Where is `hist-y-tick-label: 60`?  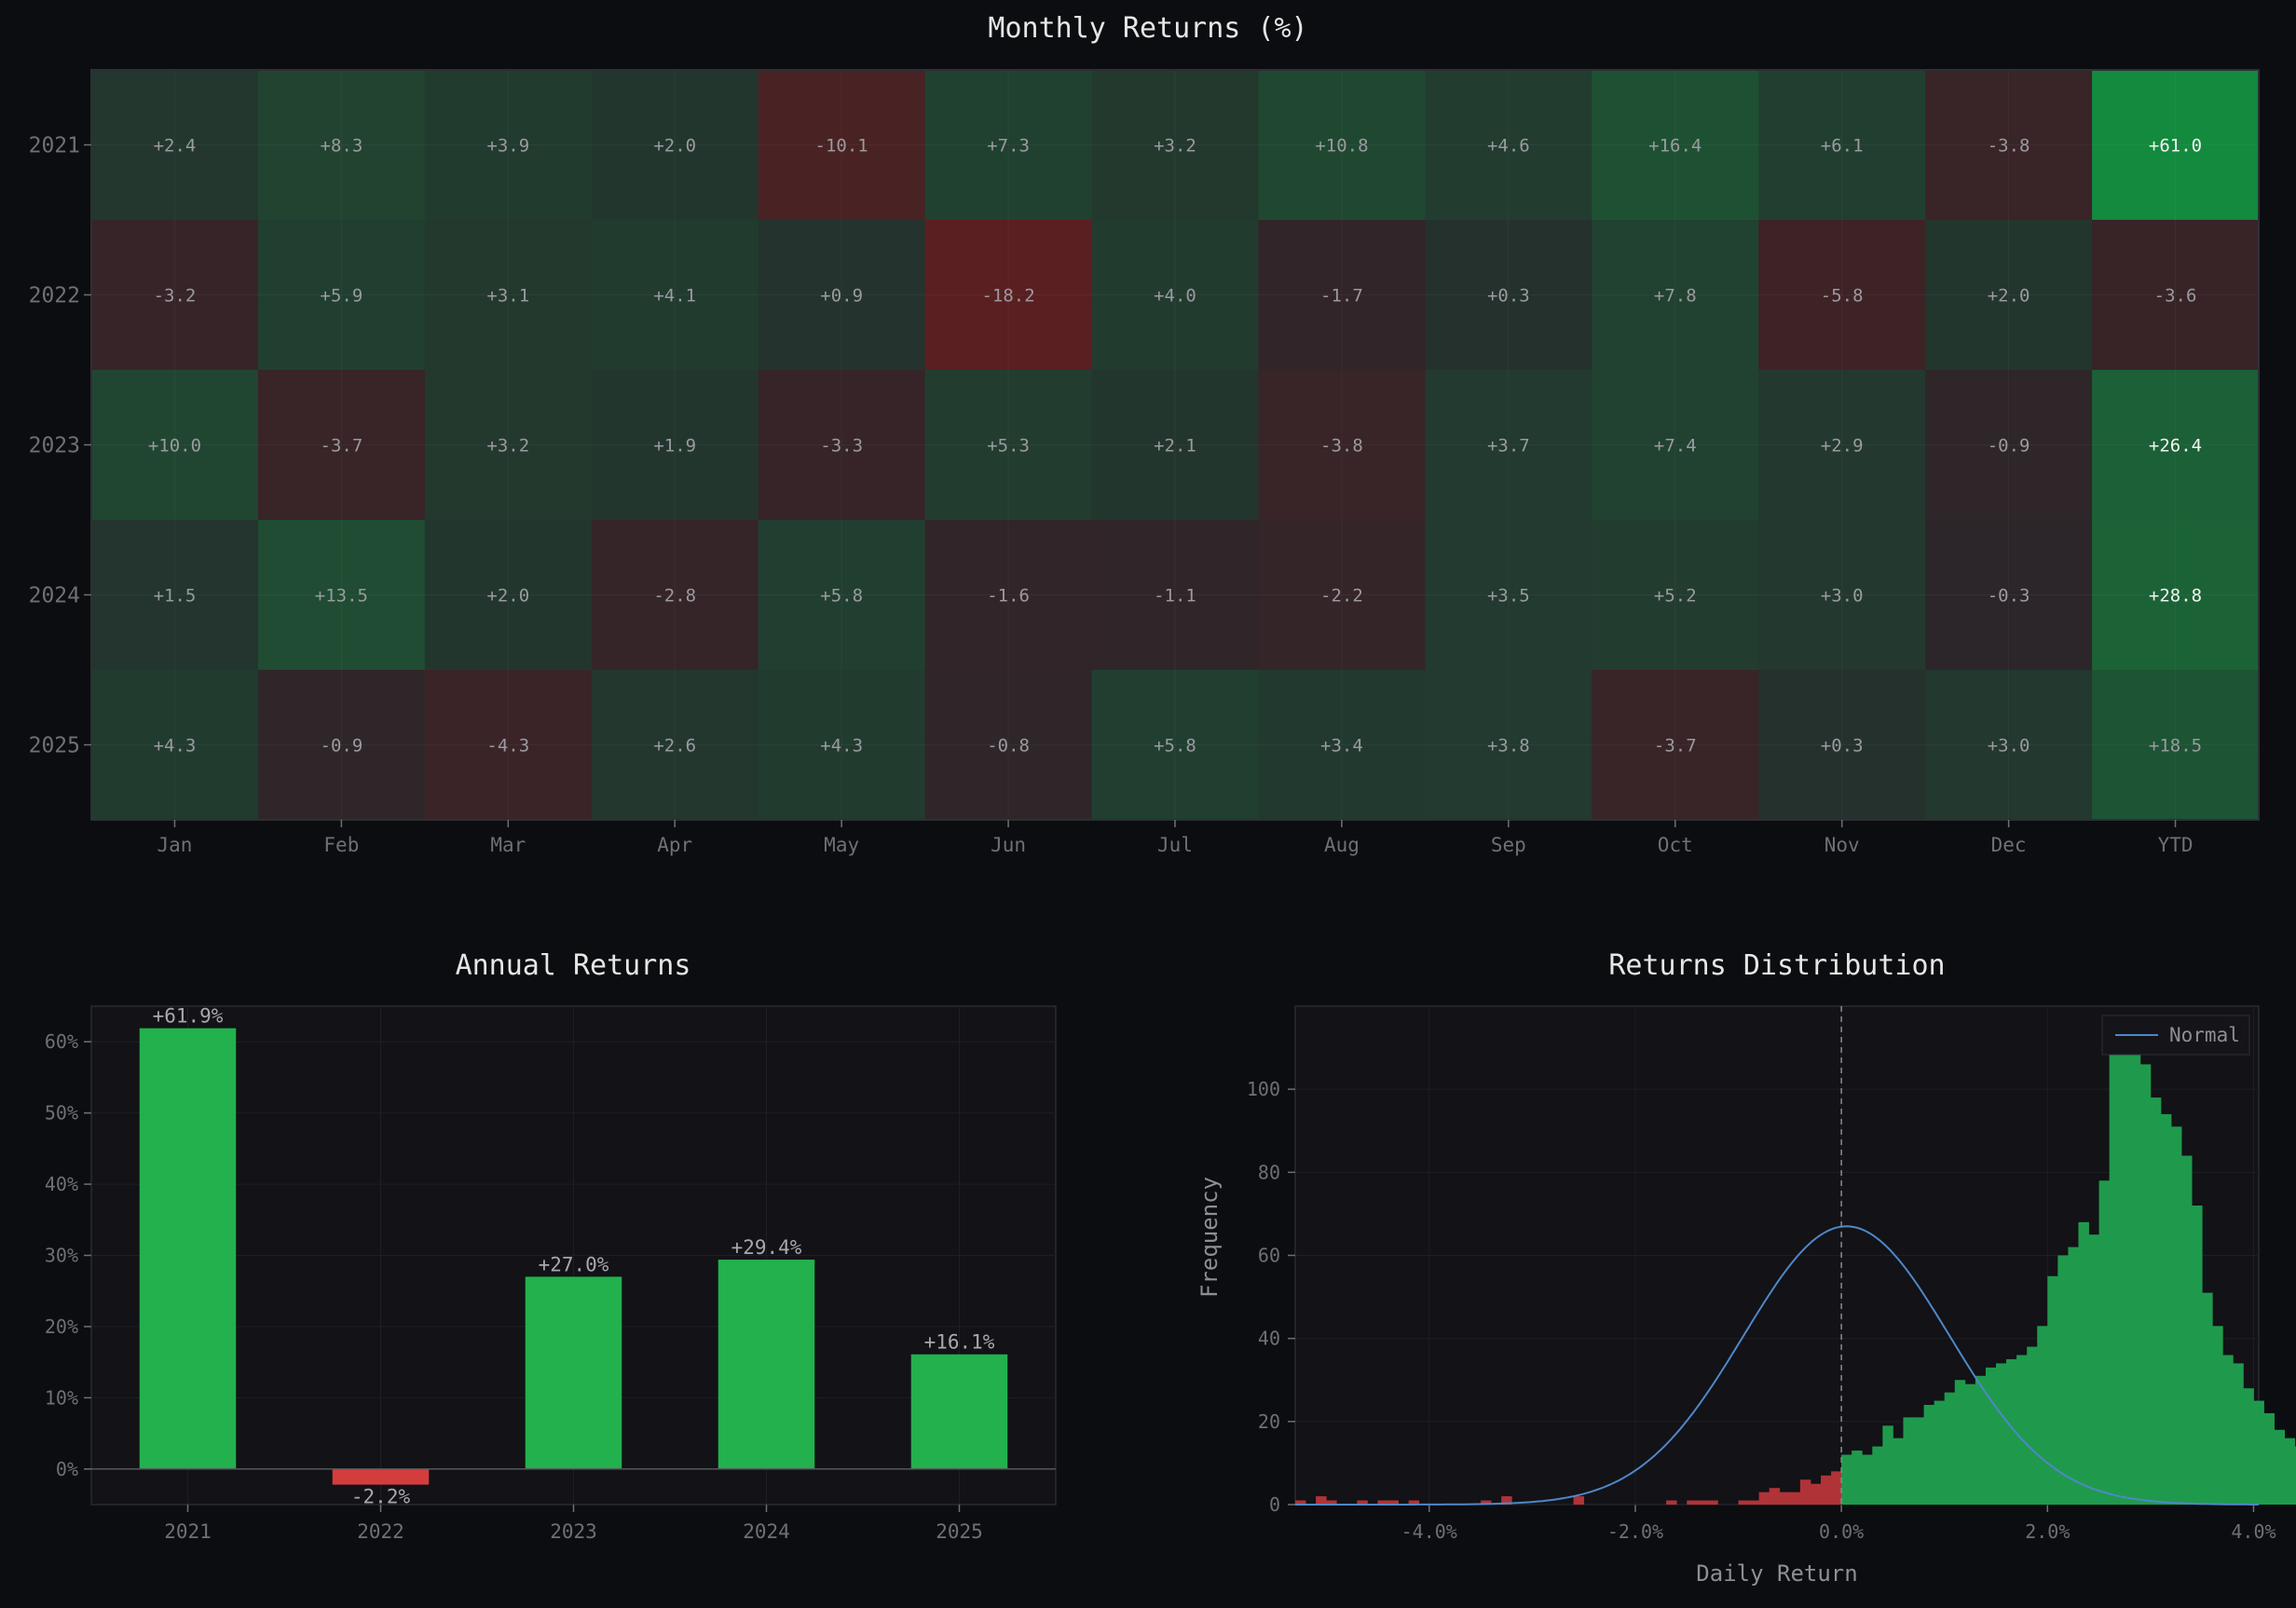 hist-y-tick-label: 60 is located at coordinates (1269, 1256).